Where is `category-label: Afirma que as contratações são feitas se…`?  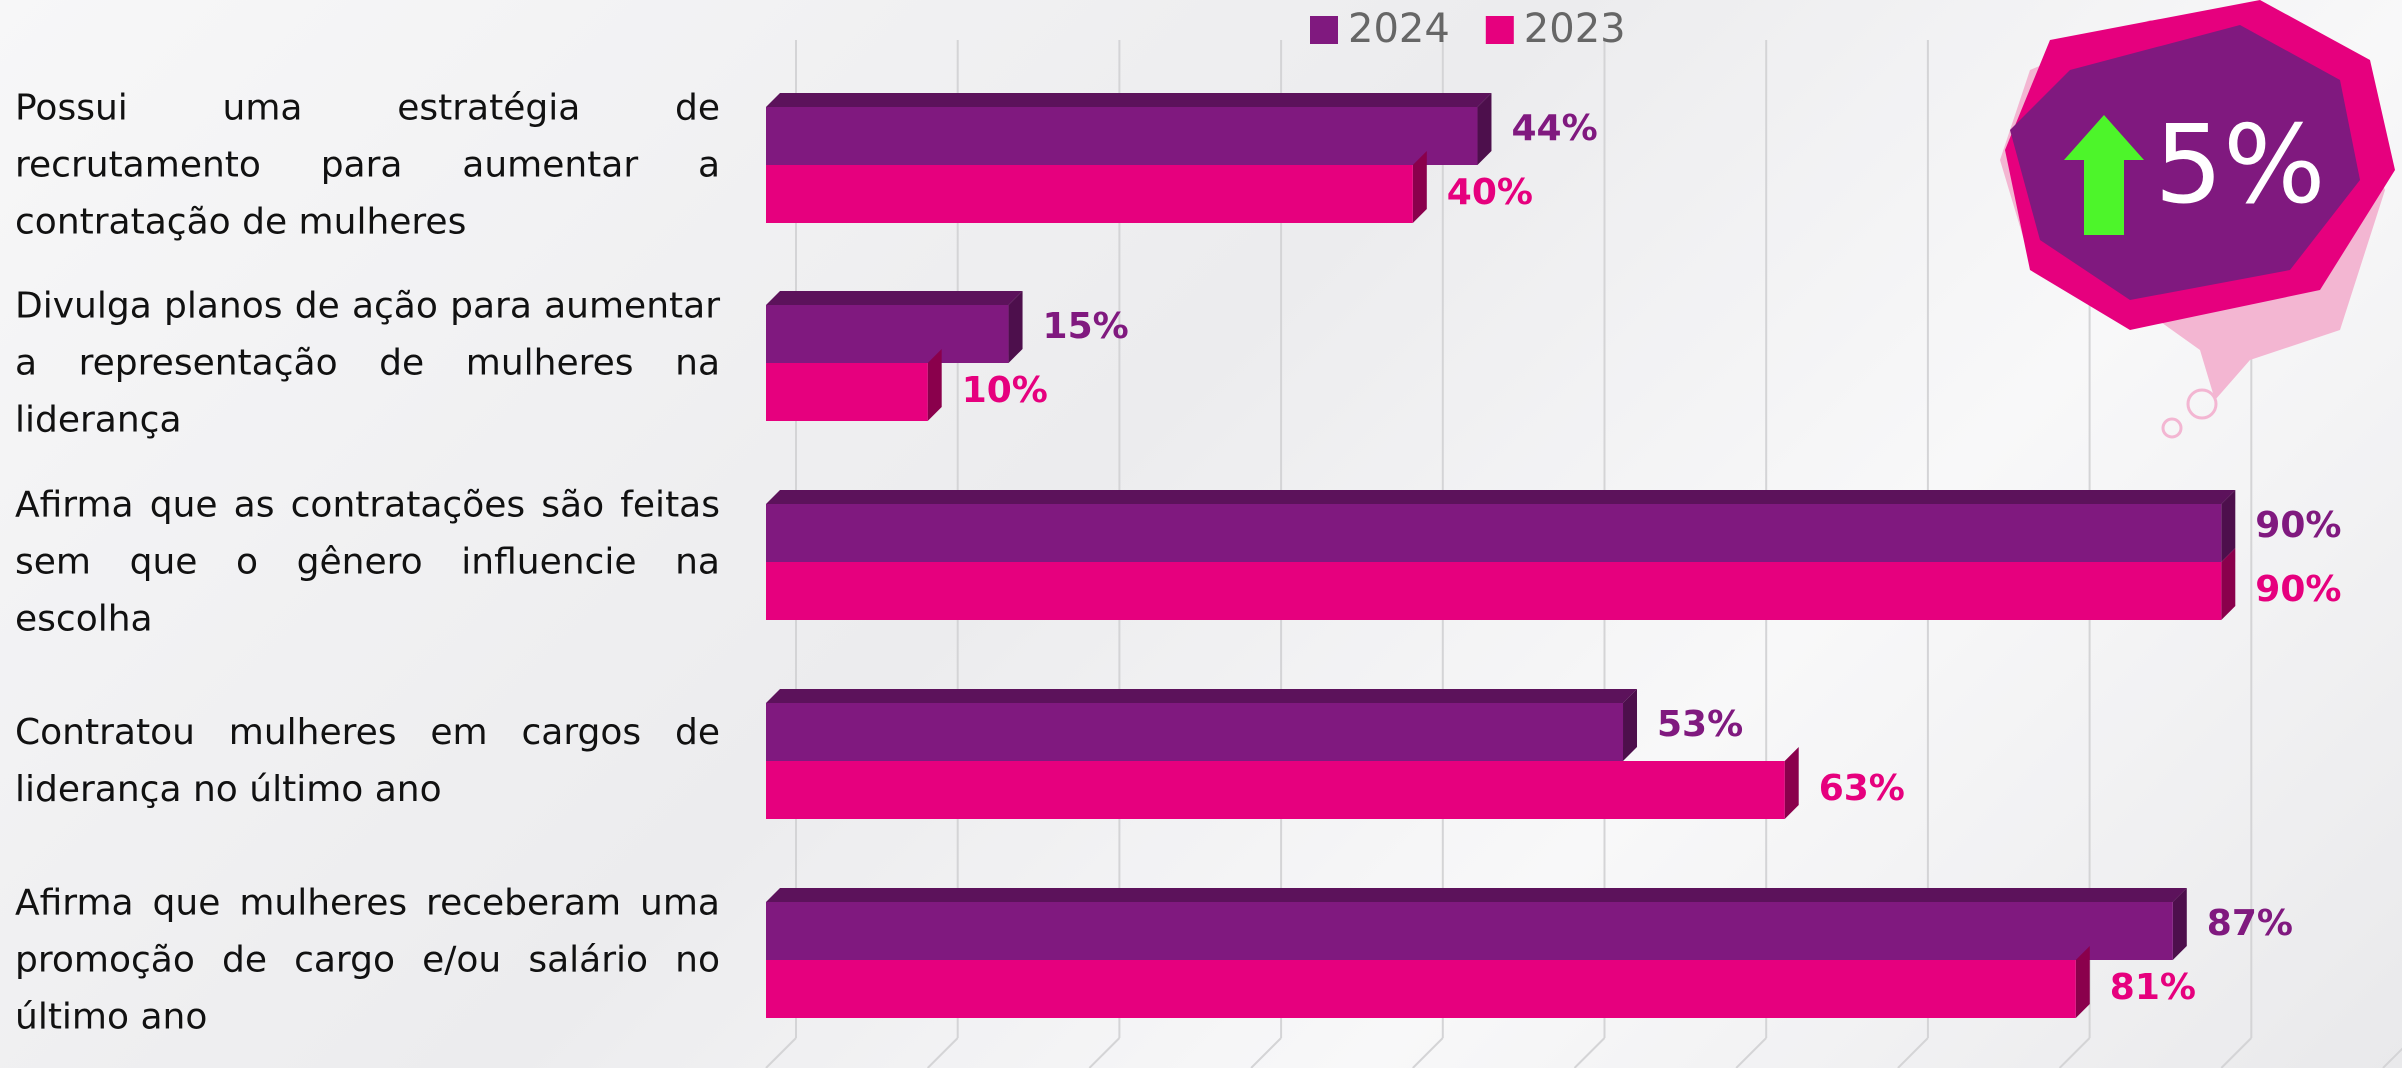 category-label: Afirma que as contratações são feitas se… is located at coordinates (367, 562).